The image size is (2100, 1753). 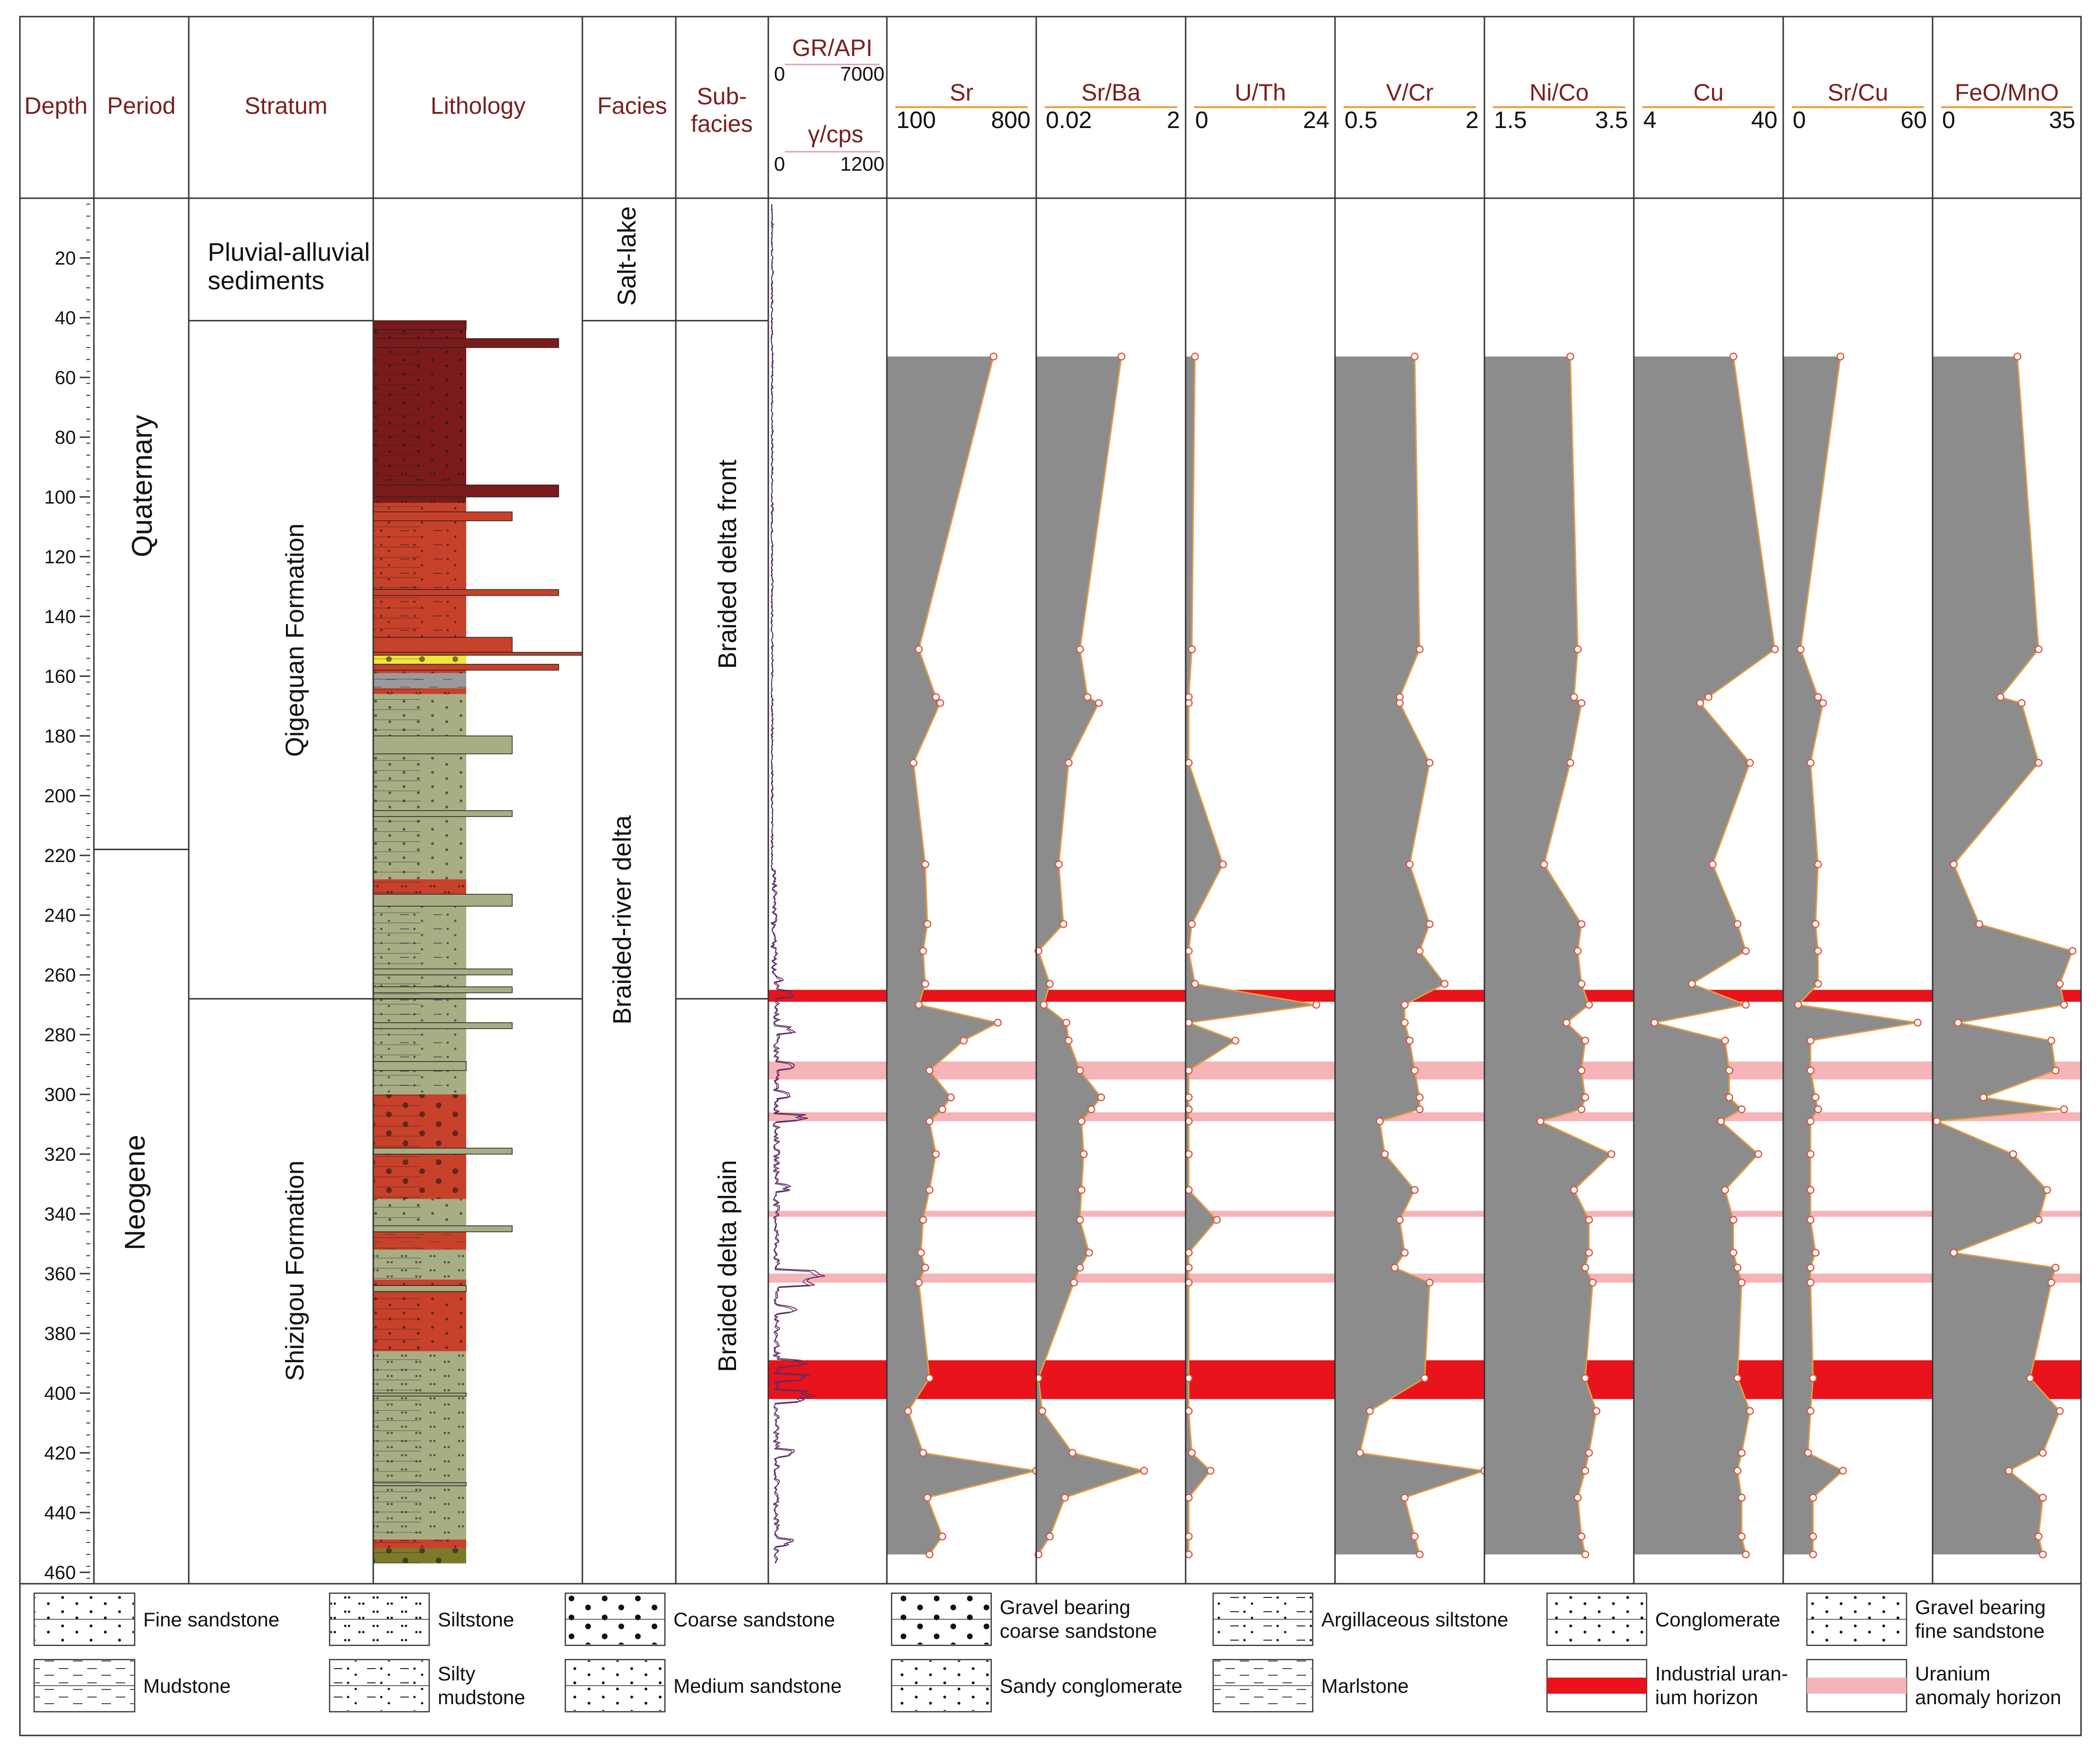 What do you see at coordinates (722, 96) in the screenshot?
I see `header-subfacies-1: Sub-` at bounding box center [722, 96].